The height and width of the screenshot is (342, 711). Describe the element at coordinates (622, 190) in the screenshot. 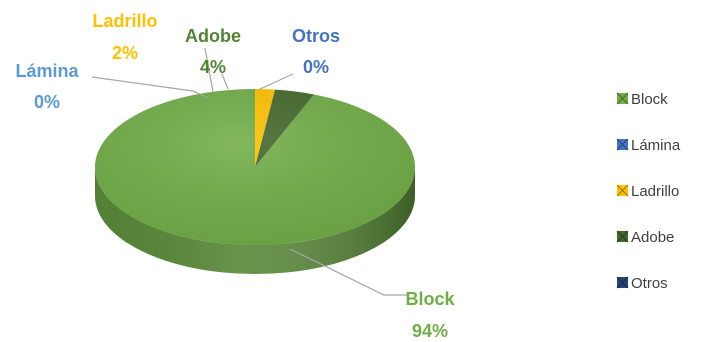

I see `legend-swatch-bevel-ladrillo` at that location.